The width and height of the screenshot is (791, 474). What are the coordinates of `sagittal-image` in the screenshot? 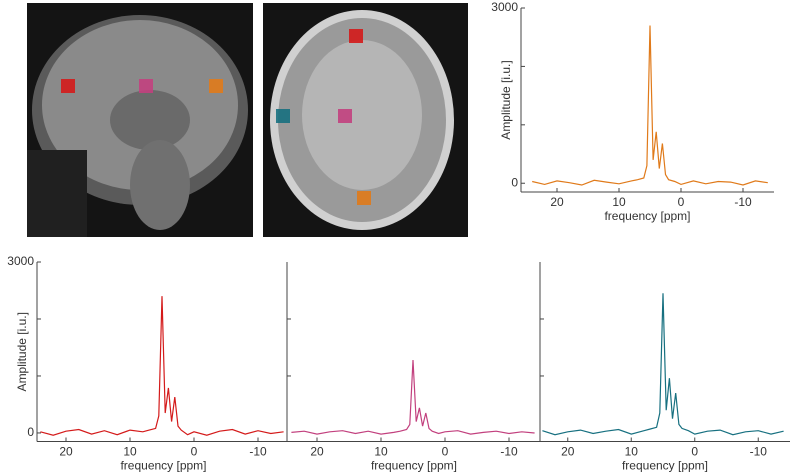 It's located at (140, 120).